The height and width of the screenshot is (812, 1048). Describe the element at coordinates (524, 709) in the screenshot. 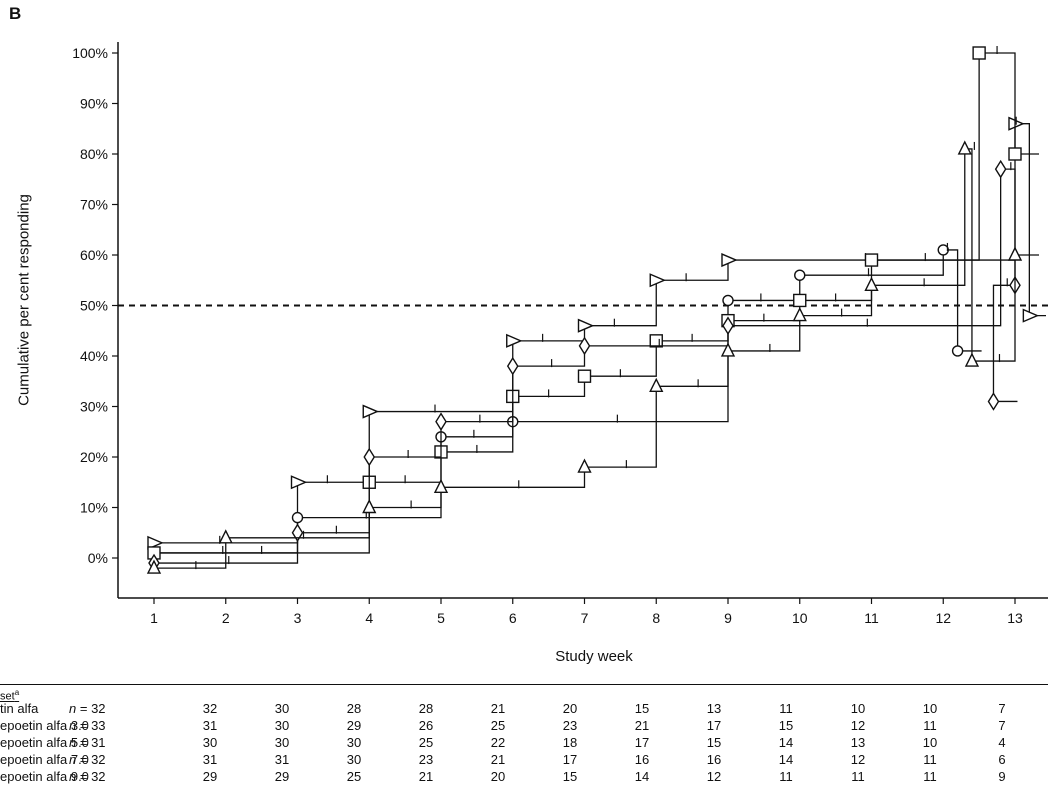

I see `risk-table-row: tin alfa n = 32 32 30 28 28 21 20 15 13 11 10 10 7` at that location.